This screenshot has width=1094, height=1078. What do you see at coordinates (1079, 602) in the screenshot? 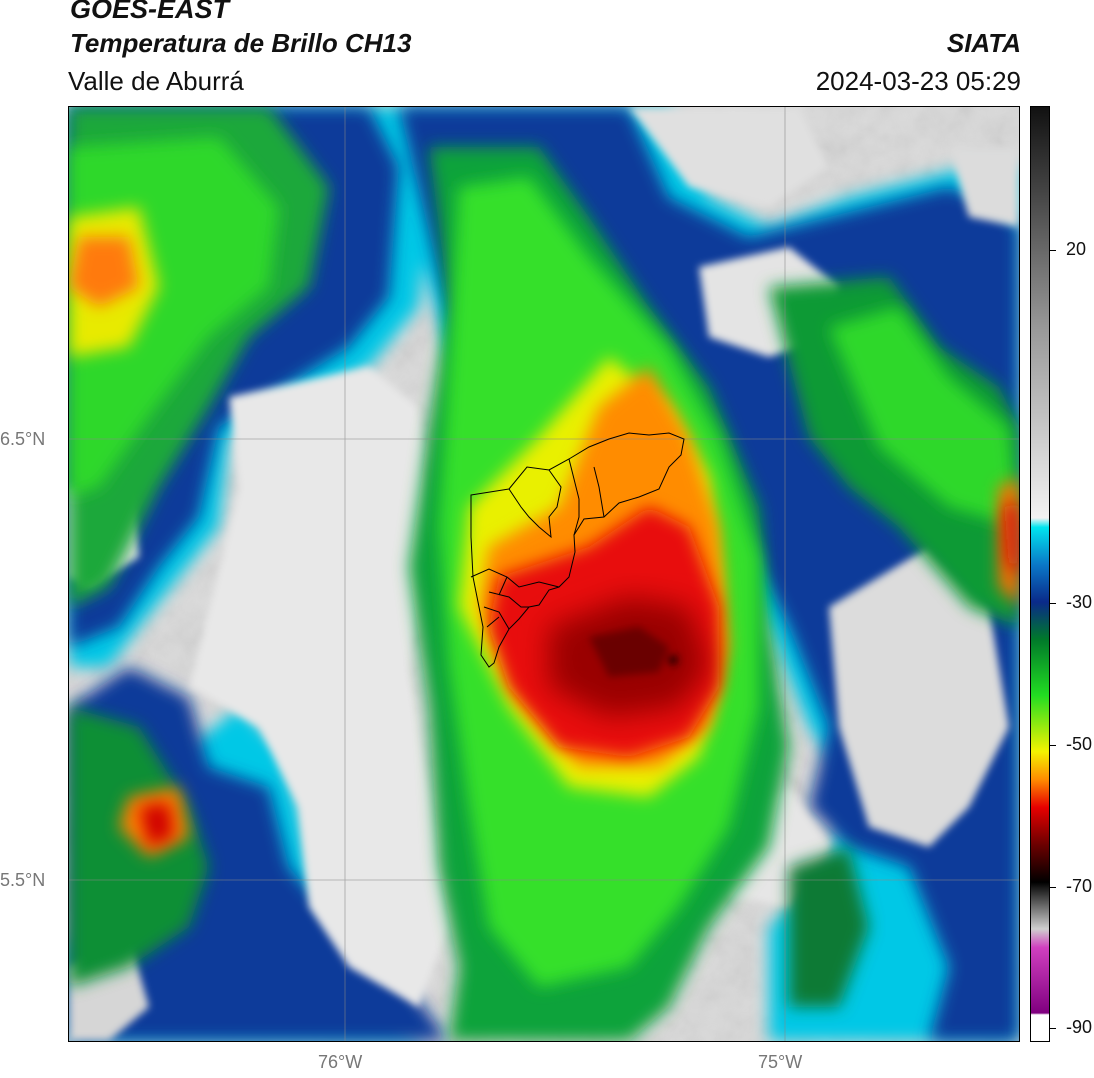
I see `colorbar-tick-minus30: -30` at bounding box center [1079, 602].